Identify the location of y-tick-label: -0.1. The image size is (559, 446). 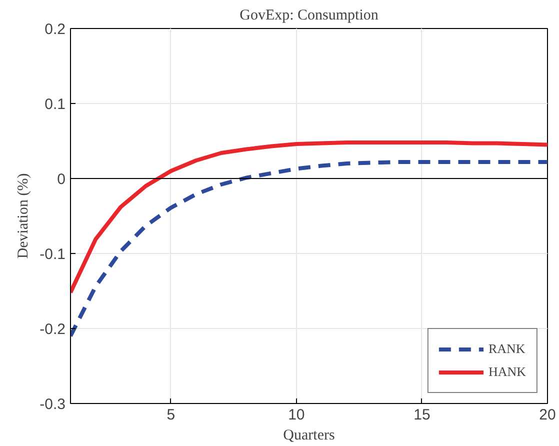
(53, 254).